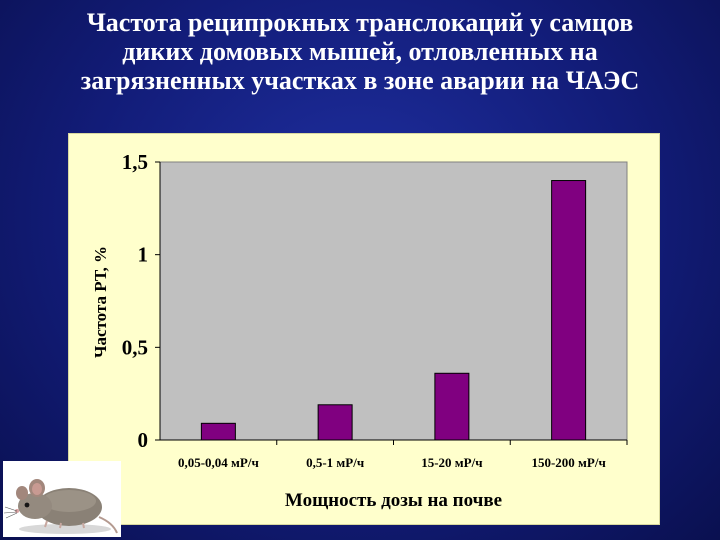 The height and width of the screenshot is (540, 720). I want to click on x-tick-label: 0,5-1 мР/ч, so click(335, 462).